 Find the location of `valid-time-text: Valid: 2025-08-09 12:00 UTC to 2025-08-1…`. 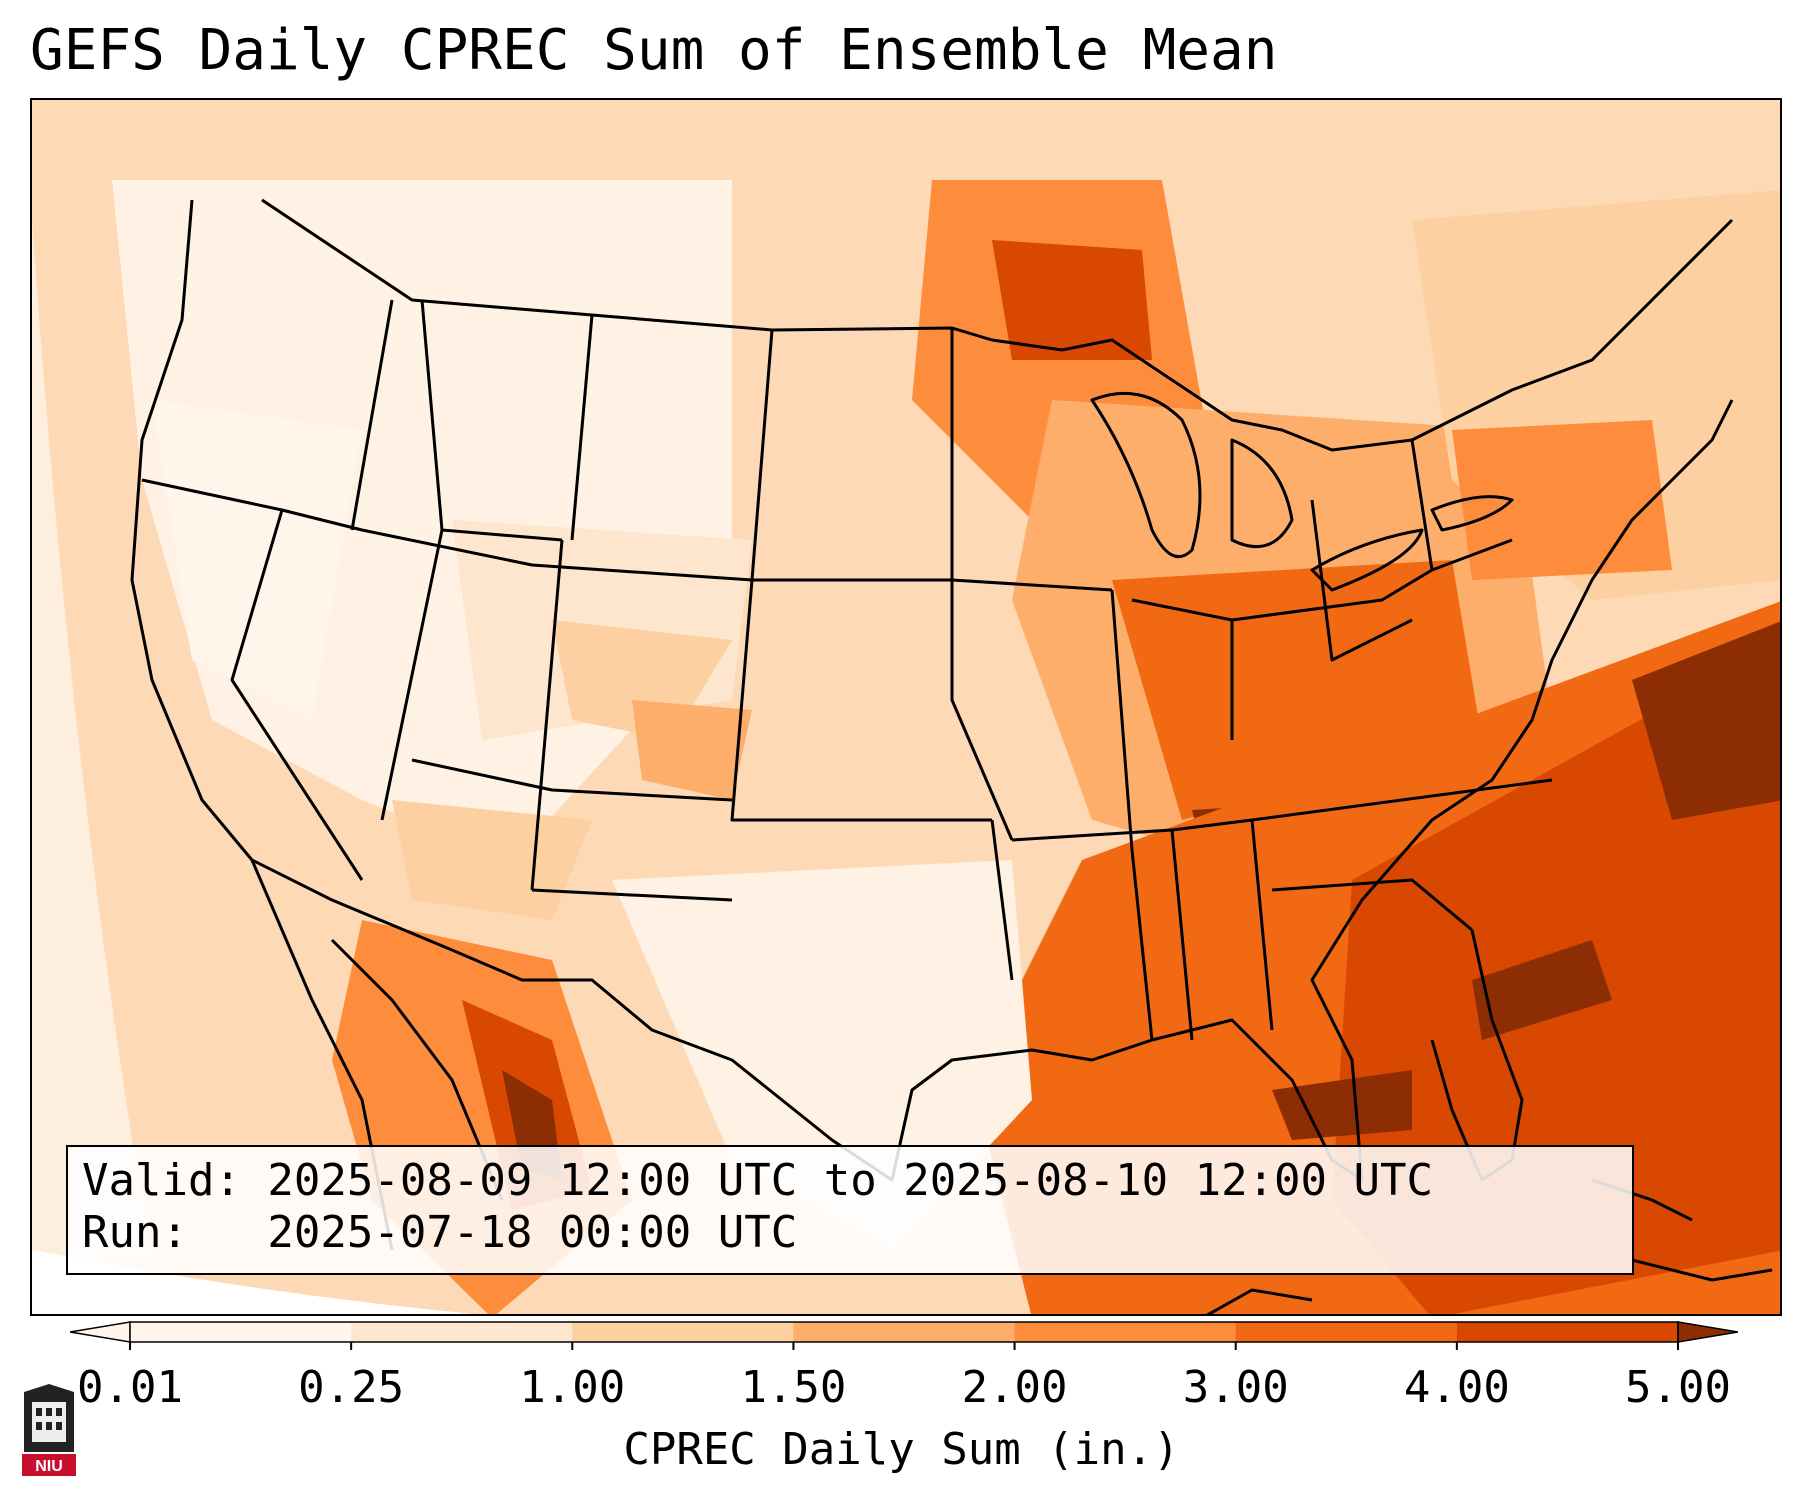

valid-time-text: Valid: 2025-08-09 12:00 UTC to 2025-08-1… is located at coordinates (758, 1180).